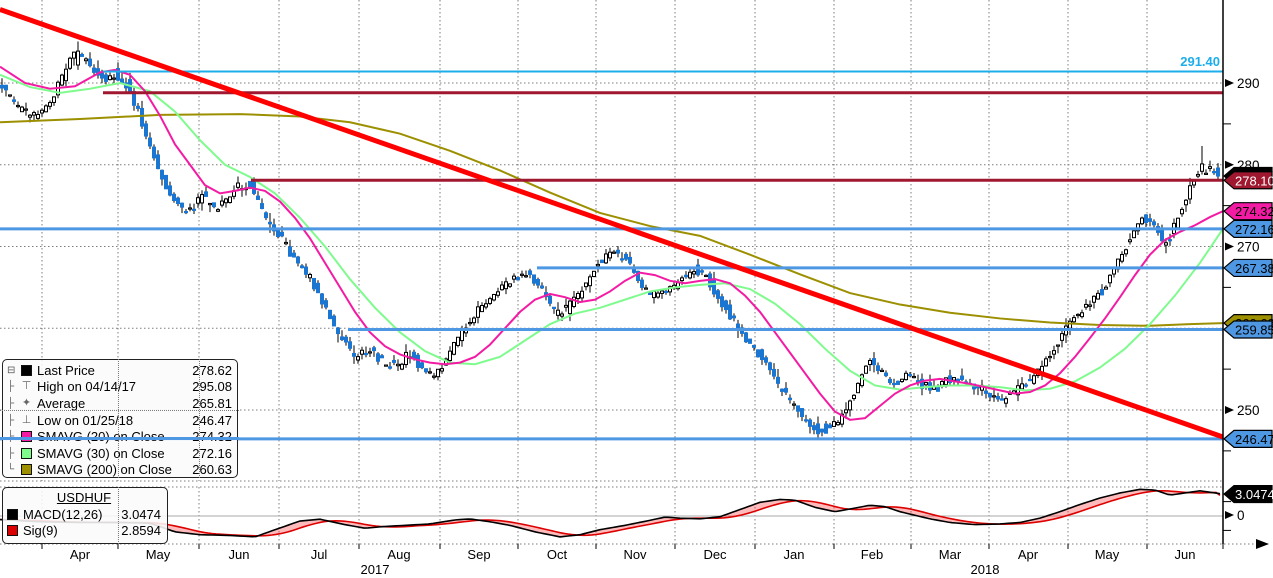 The image size is (1273, 578). Describe the element at coordinates (12, 514) in the screenshot. I see `macd-swatch-icon` at that location.